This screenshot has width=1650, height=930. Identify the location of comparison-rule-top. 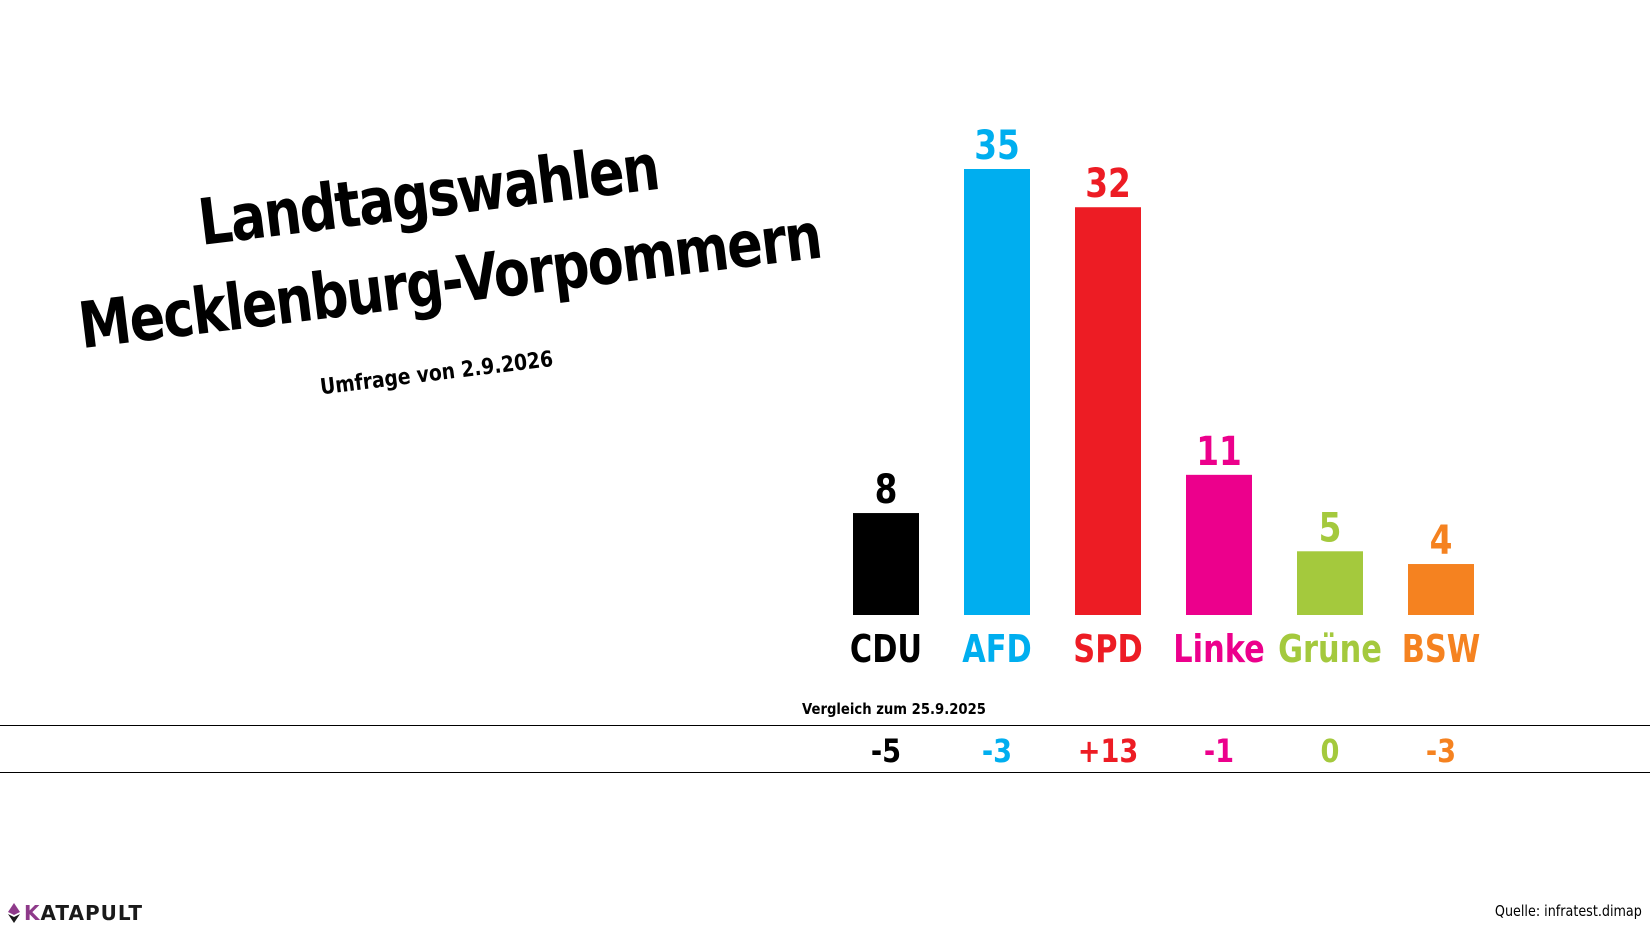
(825, 725).